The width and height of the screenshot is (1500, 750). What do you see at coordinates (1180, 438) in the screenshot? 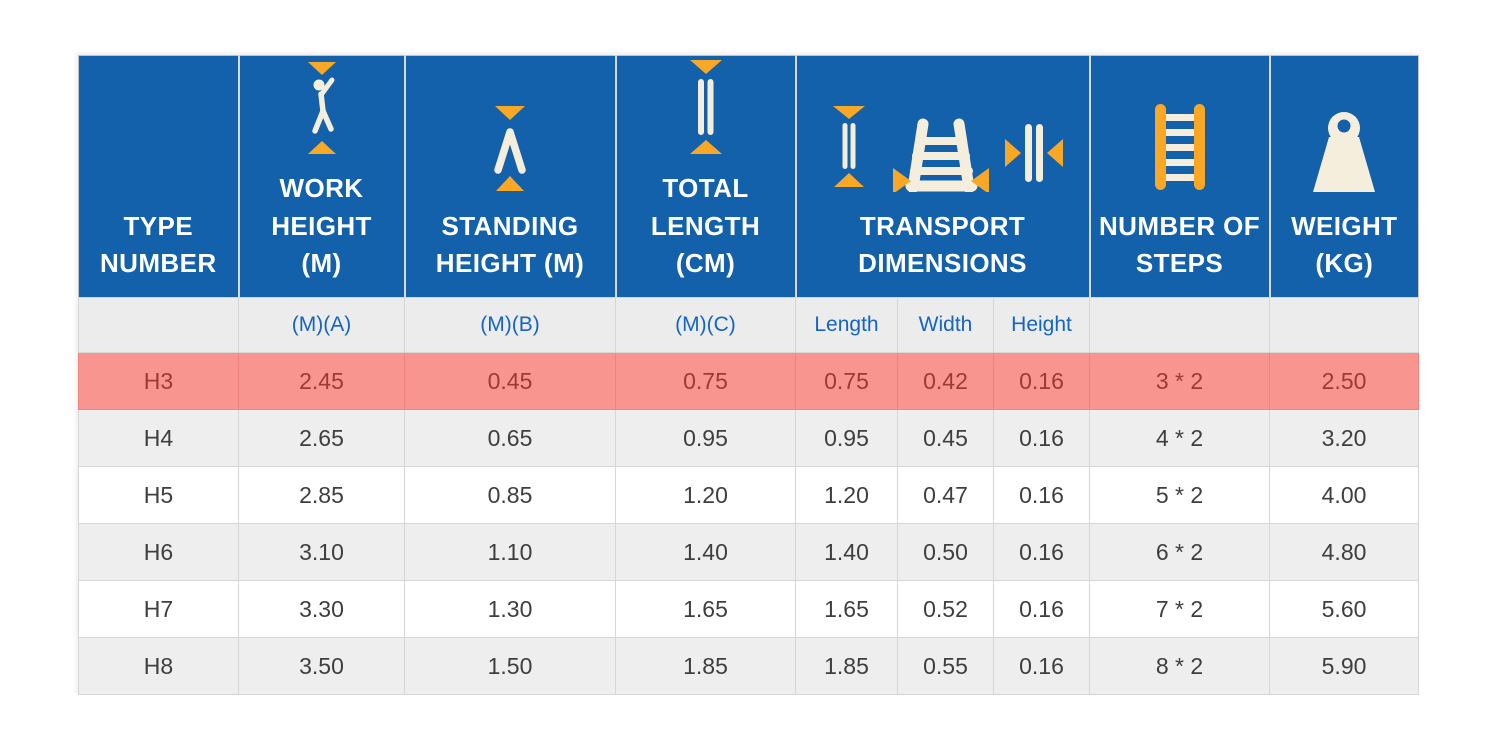
I see `cell-number-of-steps: 4 * 2` at bounding box center [1180, 438].